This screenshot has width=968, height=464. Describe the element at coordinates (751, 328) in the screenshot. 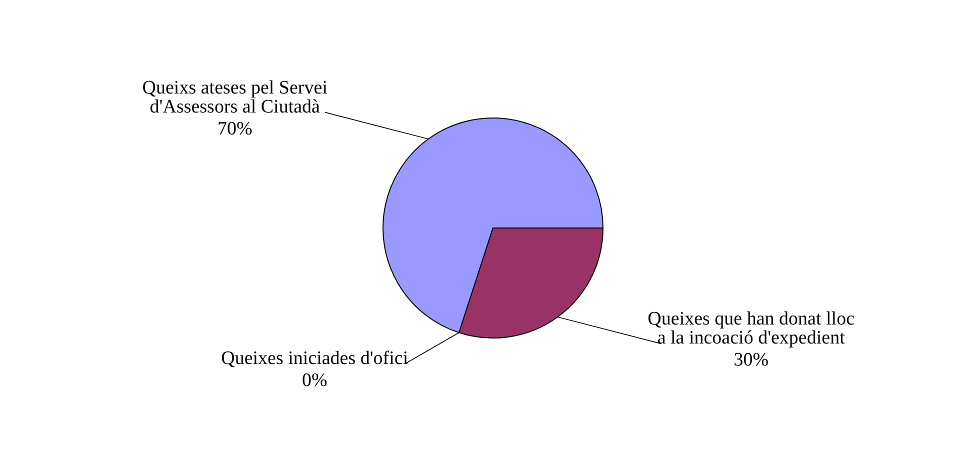

I see `slice-label: Queixes que han donat lloc a la incoació d'expedient` at that location.